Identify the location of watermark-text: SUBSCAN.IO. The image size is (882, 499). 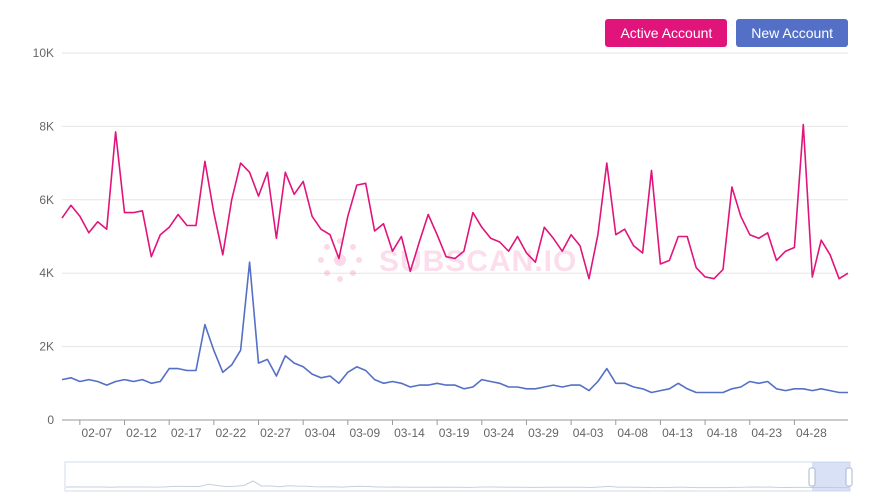
(478, 261).